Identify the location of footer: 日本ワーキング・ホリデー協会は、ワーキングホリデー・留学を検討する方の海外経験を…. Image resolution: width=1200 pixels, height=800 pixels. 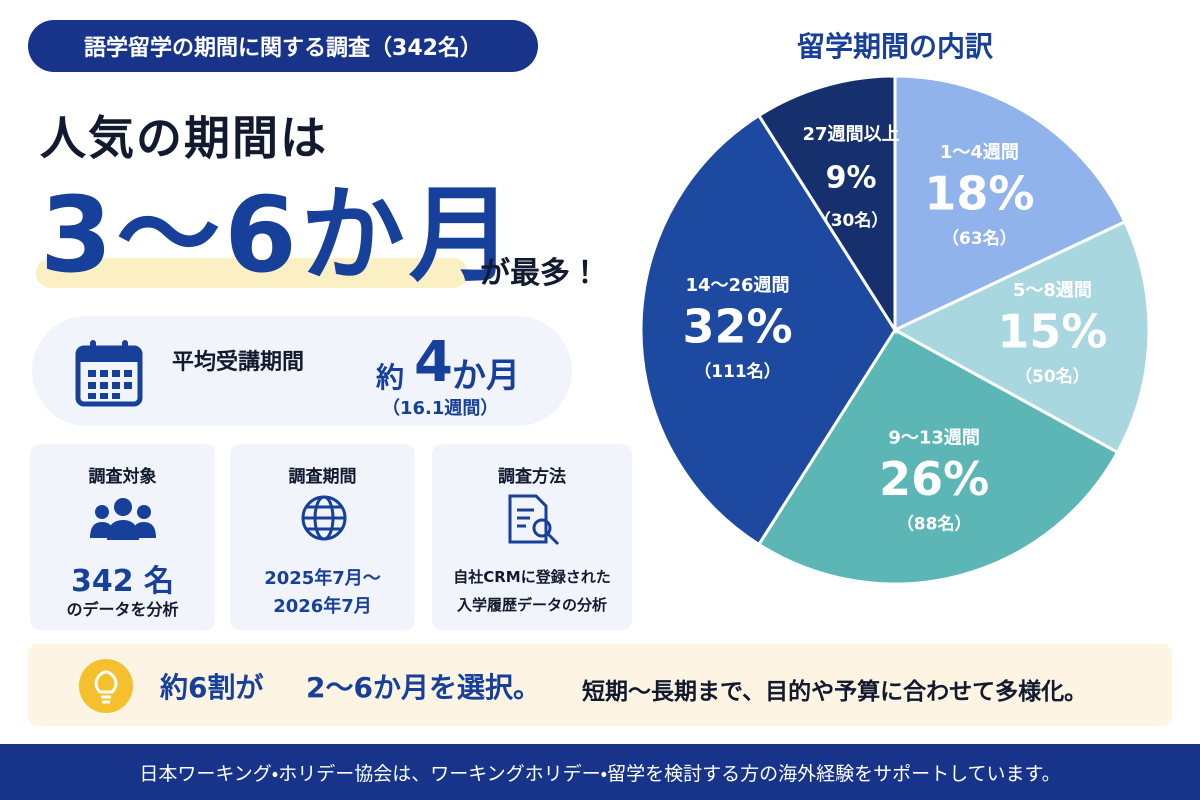
(600, 772).